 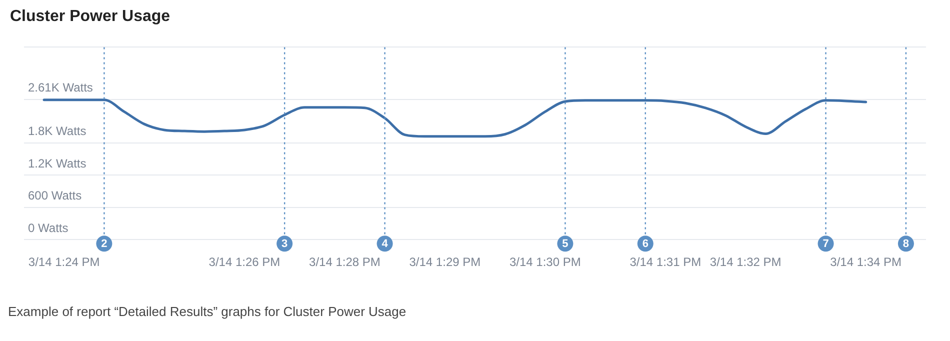 What do you see at coordinates (208, 311) in the screenshot?
I see `text: Example of report “Detailed Results” graphs for Cluster Power Usage` at bounding box center [208, 311].